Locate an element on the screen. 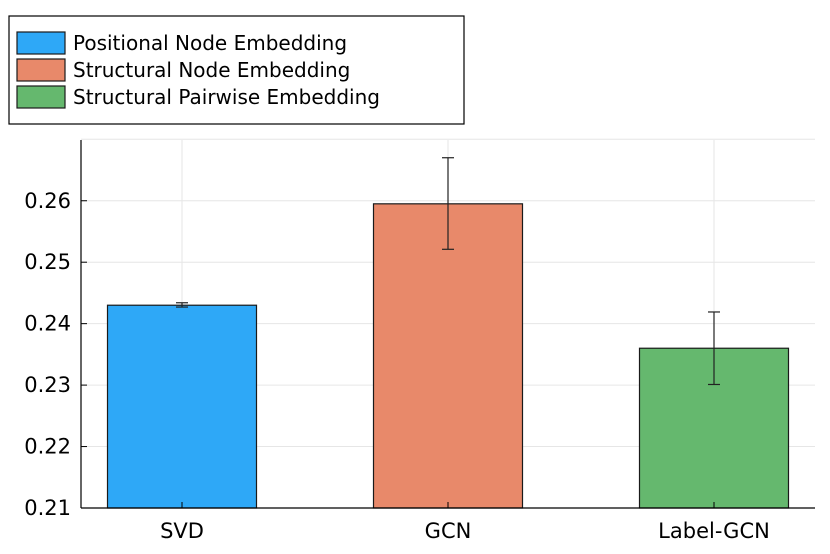 This screenshot has width=830, height=554. legend-label: Structural Pairwise Embedding is located at coordinates (226, 97).